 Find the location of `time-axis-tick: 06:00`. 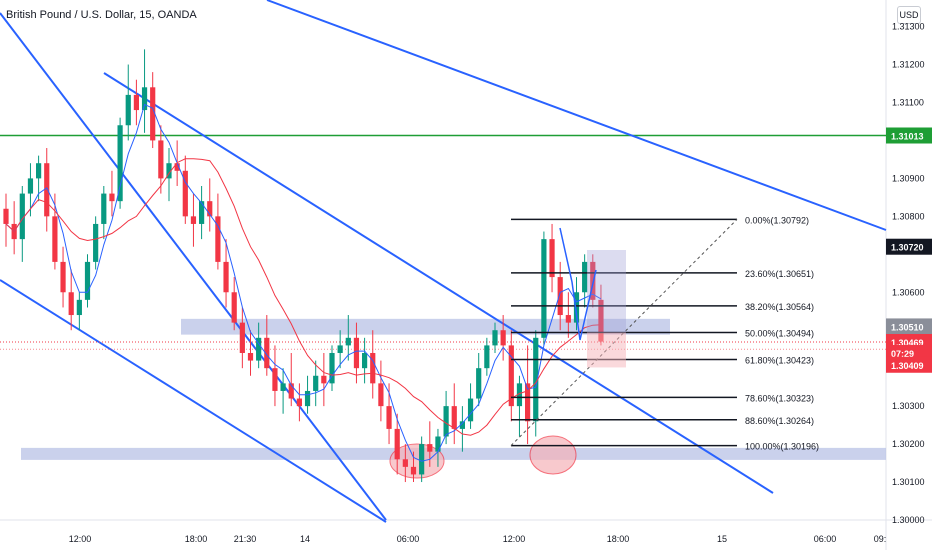

time-axis-tick: 06:00 is located at coordinates (825, 539).